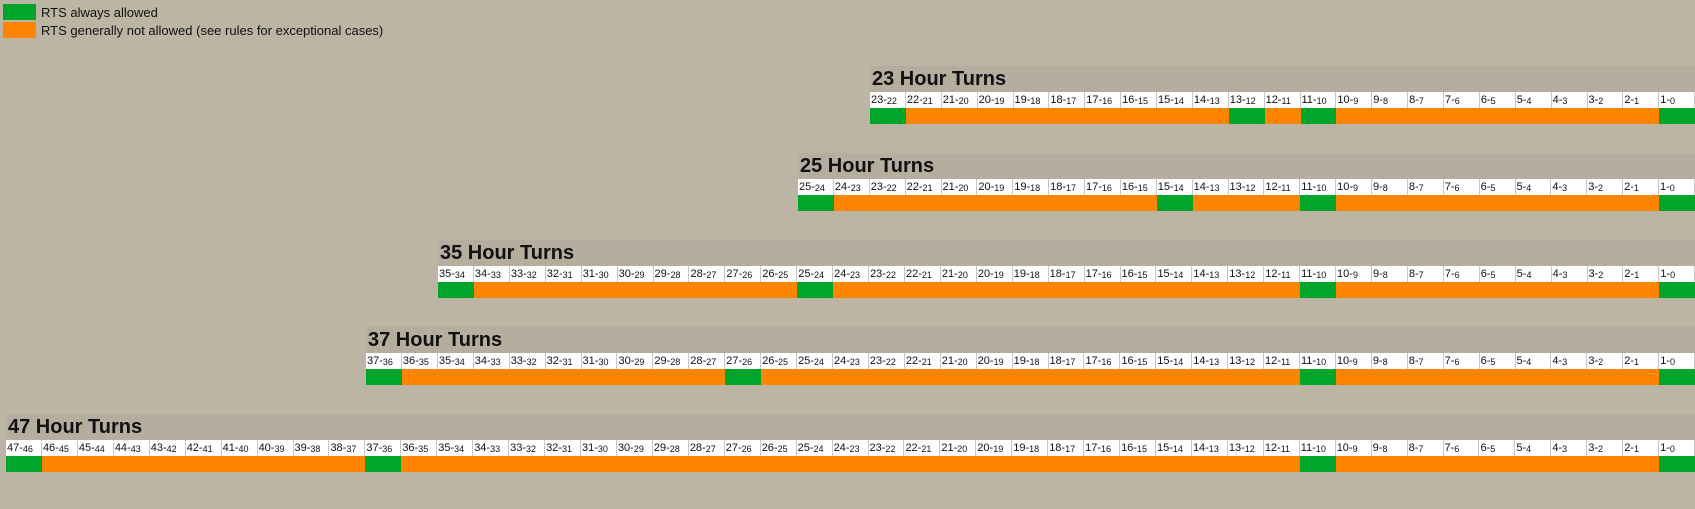 This screenshot has height=509, width=1695. Describe the element at coordinates (778, 448) in the screenshot. I see `hour-range-label: 26-25` at that location.